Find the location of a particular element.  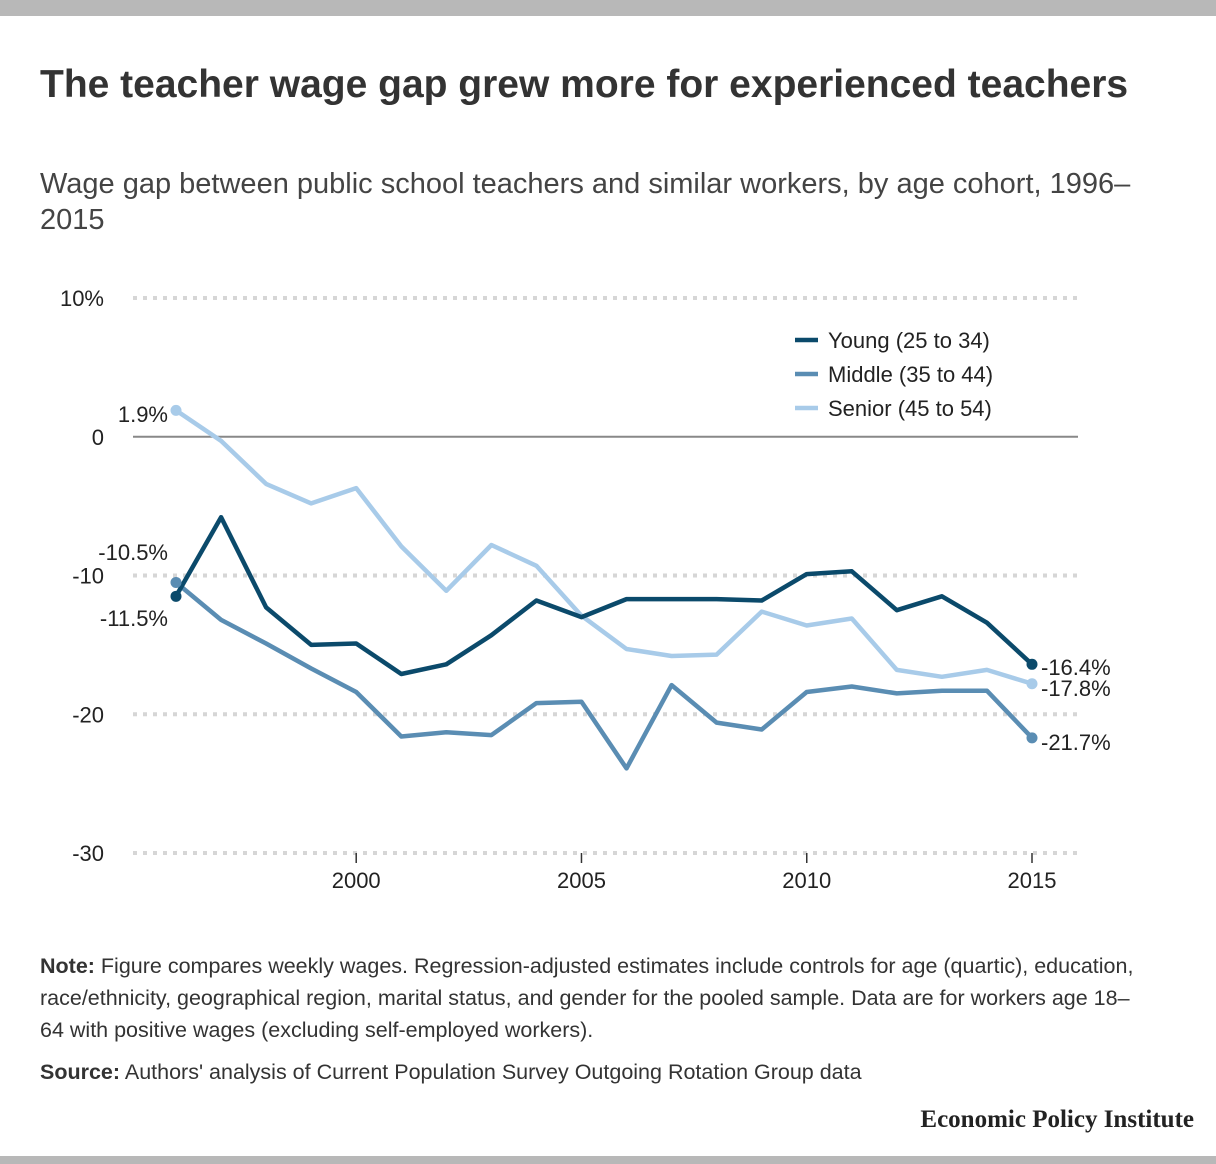

x-tick-label: 2000 is located at coordinates (356, 880).